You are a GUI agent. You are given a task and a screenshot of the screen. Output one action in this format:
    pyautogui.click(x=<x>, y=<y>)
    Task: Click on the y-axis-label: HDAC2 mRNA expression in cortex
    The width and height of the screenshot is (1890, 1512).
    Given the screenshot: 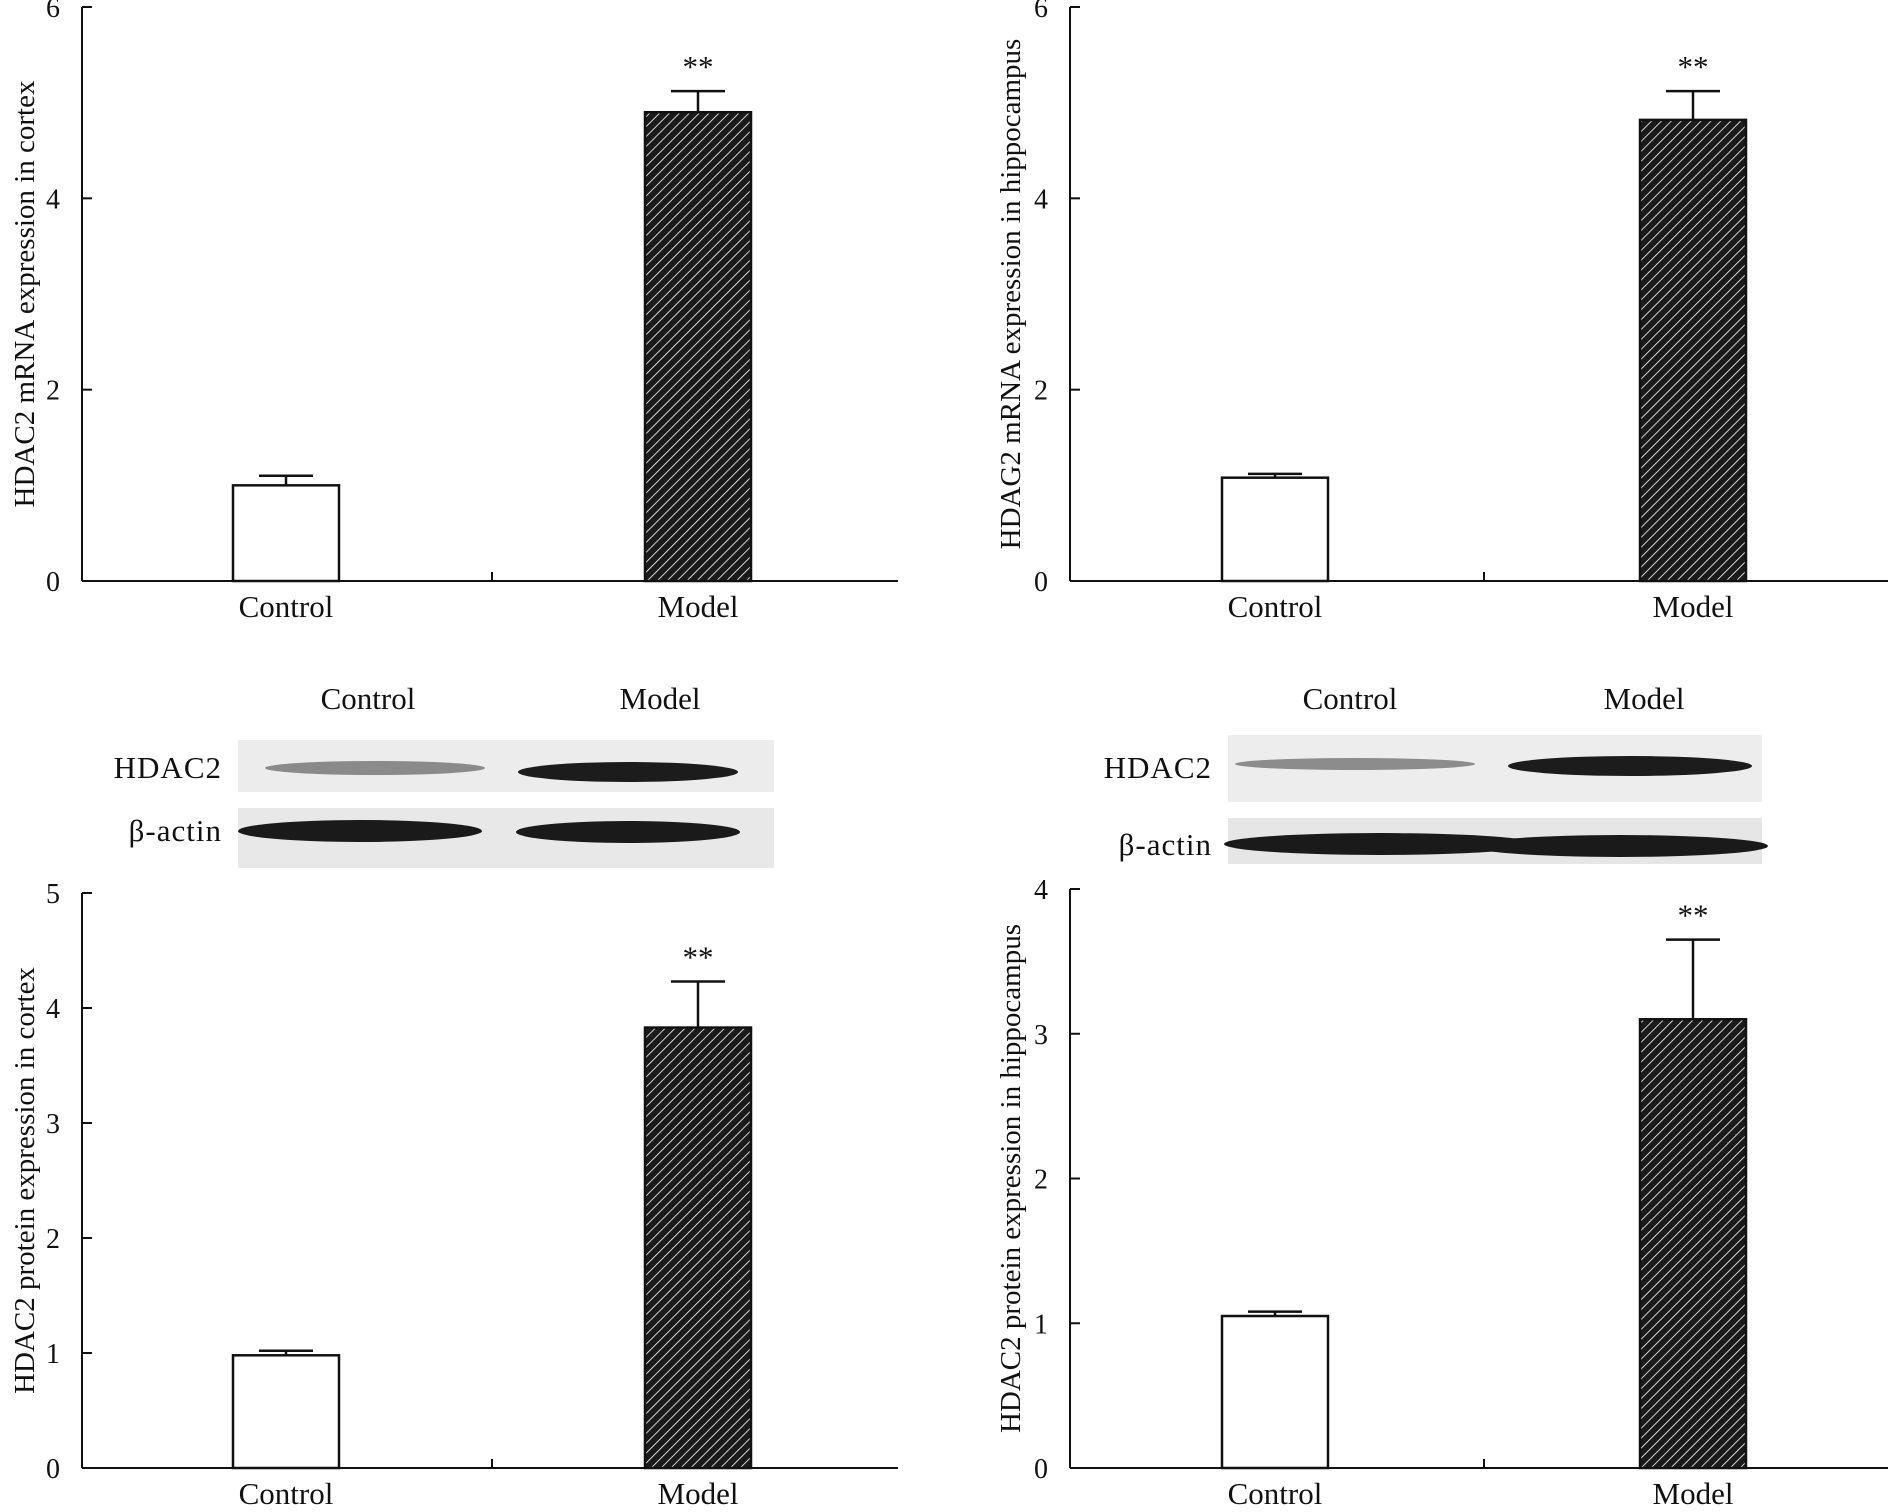 What is the action you would take?
    pyautogui.click(x=25, y=293)
    